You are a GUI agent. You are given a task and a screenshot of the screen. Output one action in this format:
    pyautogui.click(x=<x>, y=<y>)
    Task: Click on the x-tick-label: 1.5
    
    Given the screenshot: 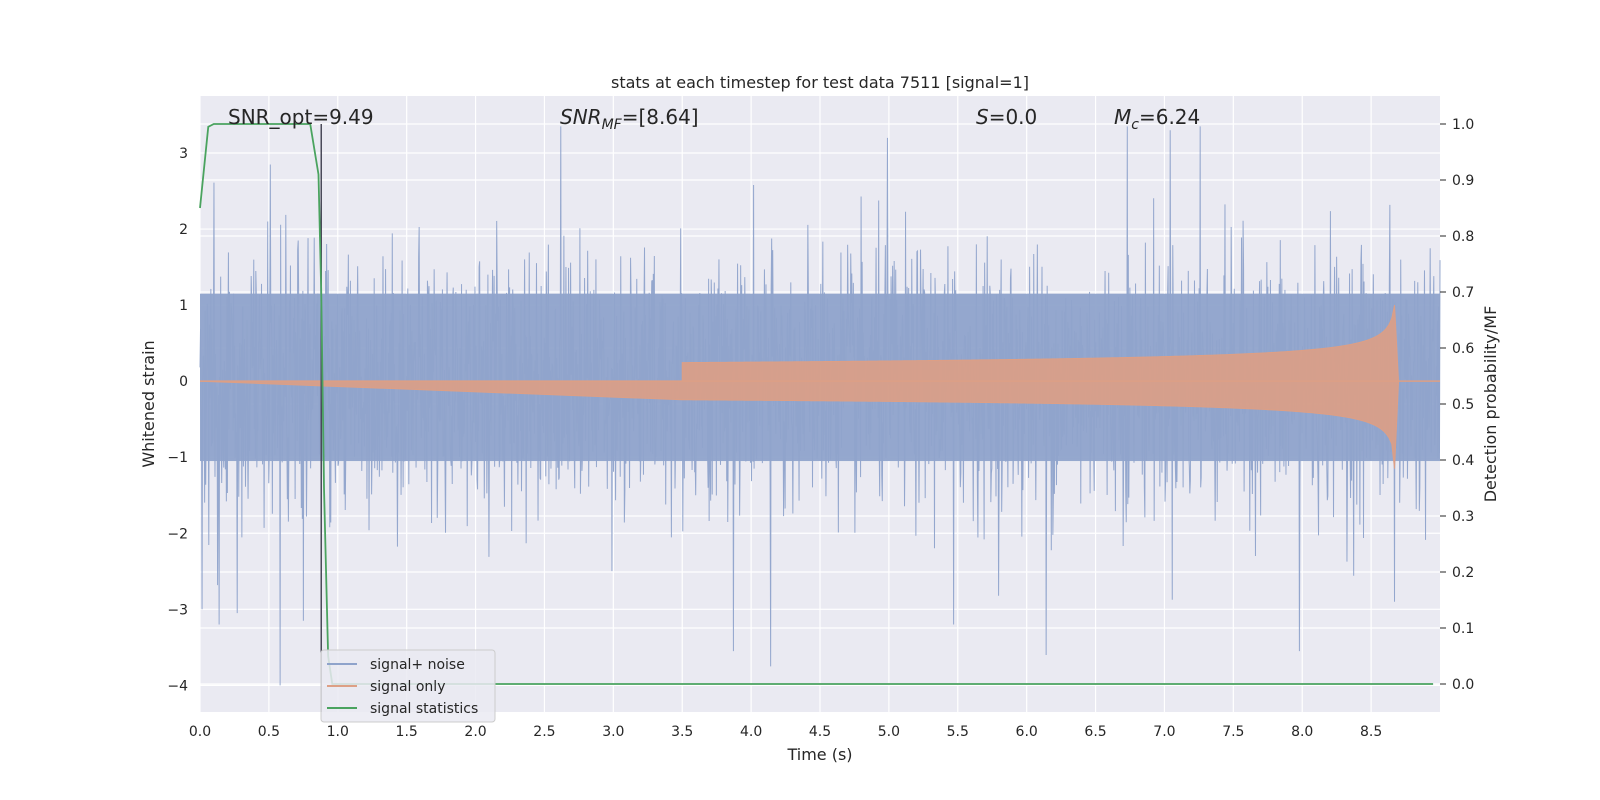 What is the action you would take?
    pyautogui.click(x=407, y=732)
    